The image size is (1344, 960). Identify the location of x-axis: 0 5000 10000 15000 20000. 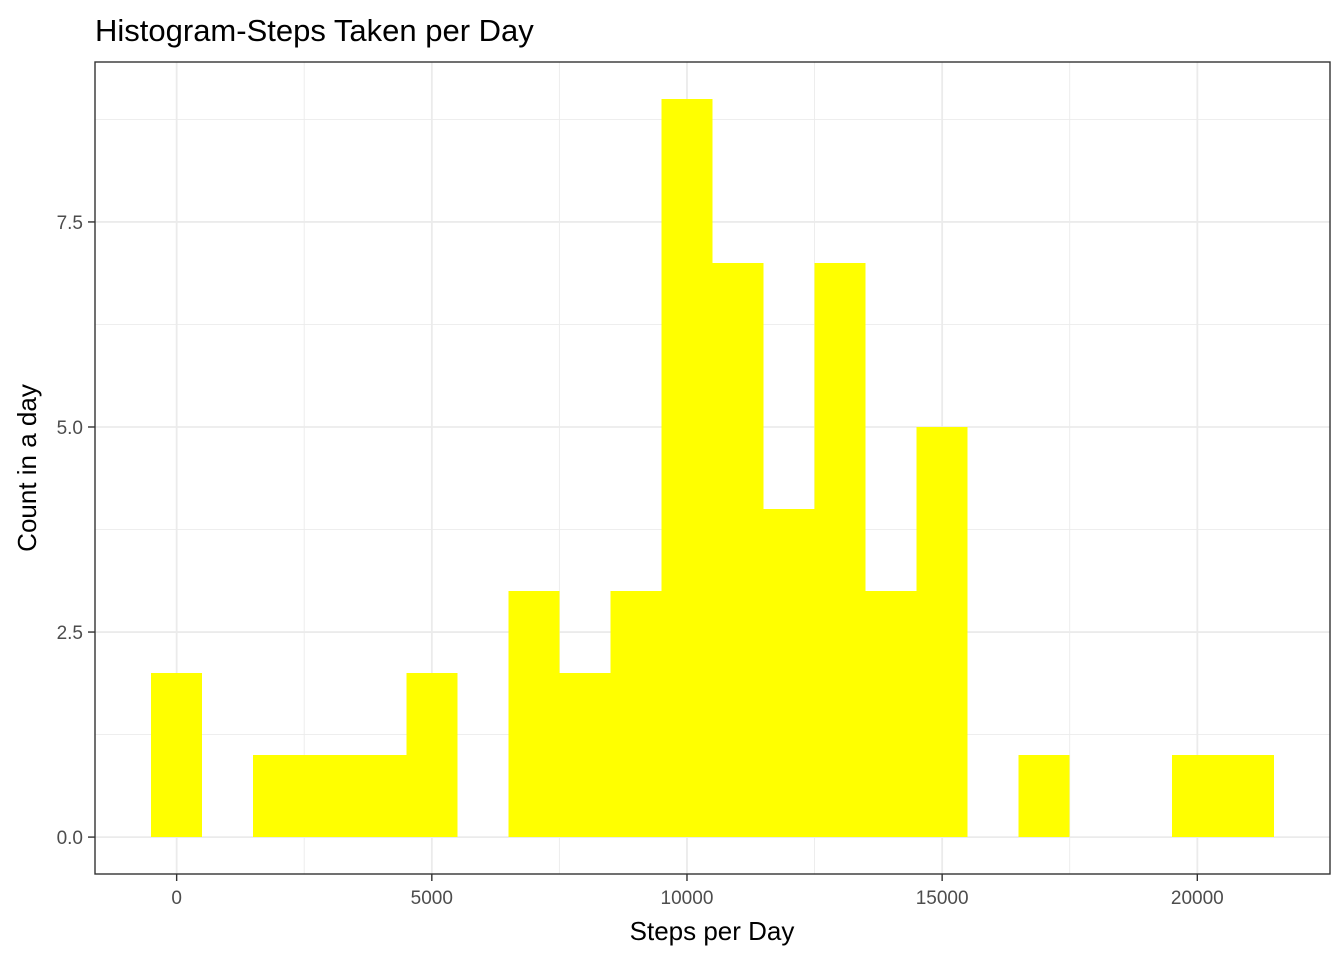
(697, 891).